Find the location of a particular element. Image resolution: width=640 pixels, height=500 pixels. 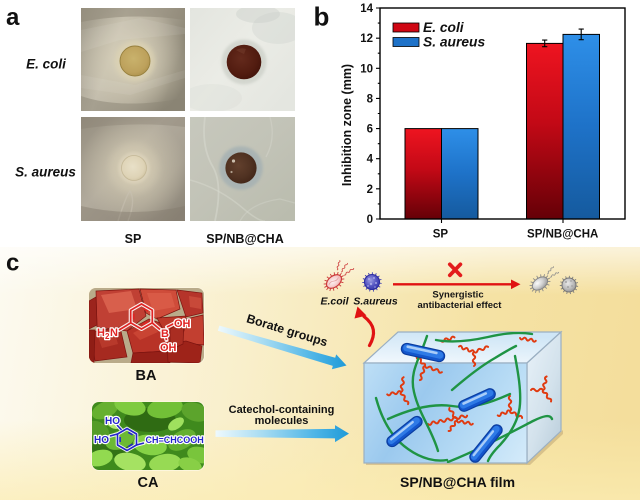

svg-text: SP/NB@CHA film is located at coordinates (457, 482).